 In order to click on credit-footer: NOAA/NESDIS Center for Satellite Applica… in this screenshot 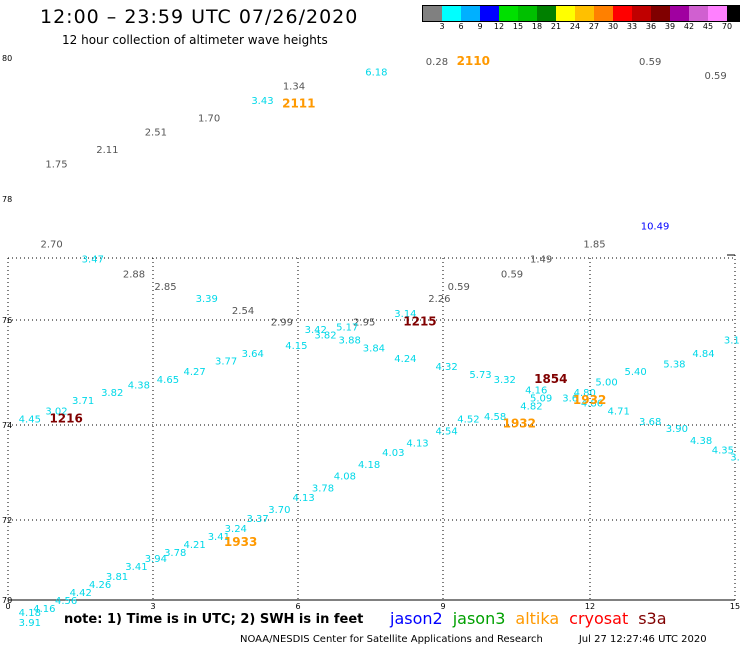, I will do `click(473, 639)`.